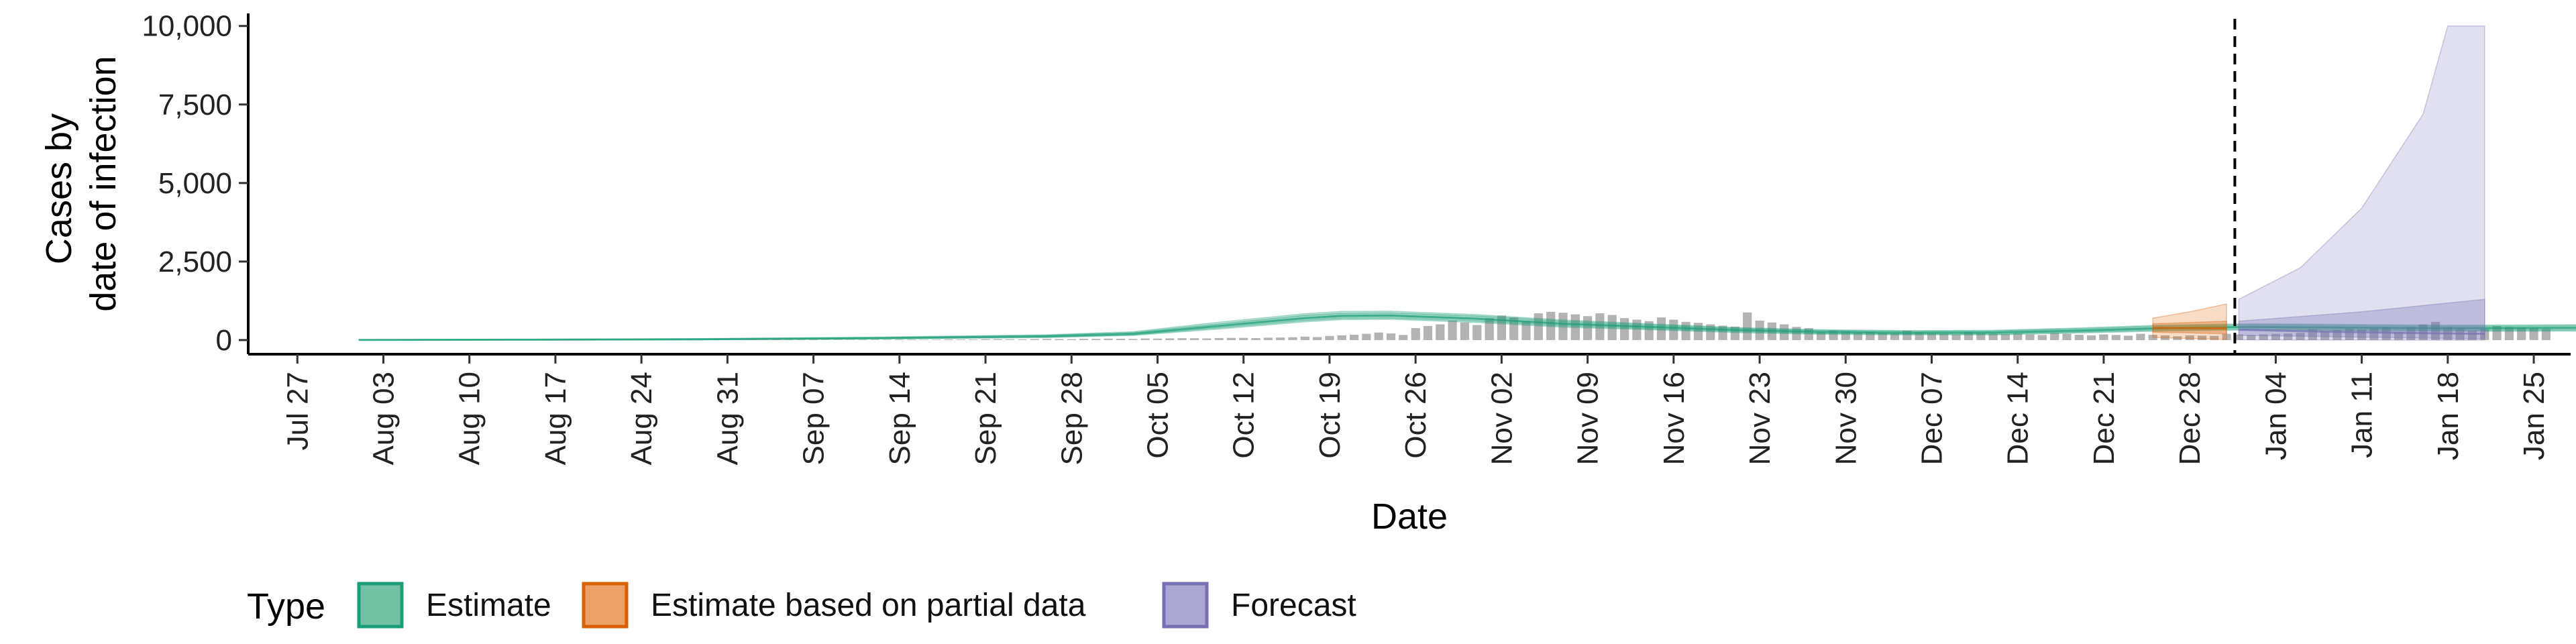  I want to click on x-tick-label: Oct 26, so click(1415, 415).